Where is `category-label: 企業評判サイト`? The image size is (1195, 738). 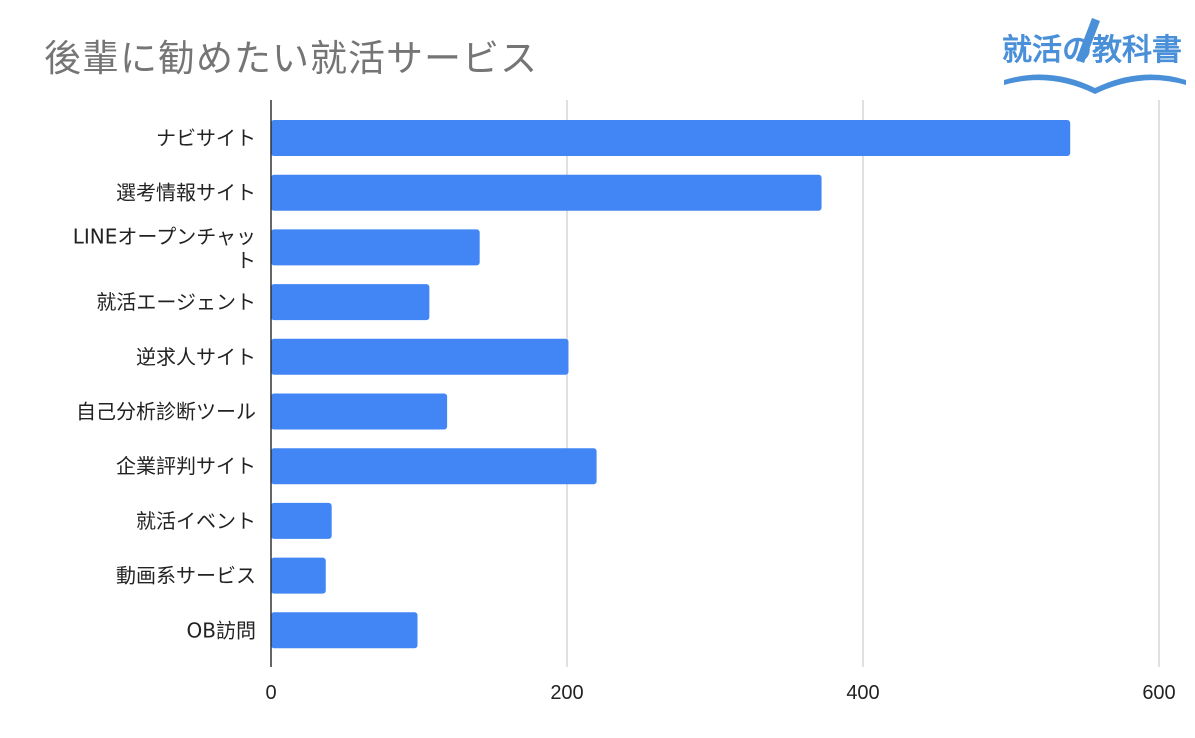 category-label: 企業評判サイト is located at coordinates (186, 466).